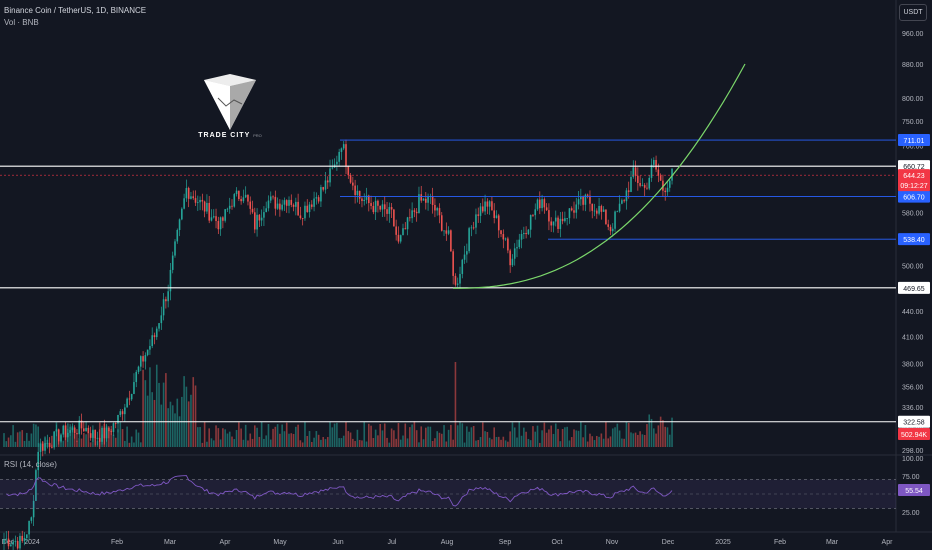 Image resolution: width=932 pixels, height=550 pixels. What do you see at coordinates (913, 459) in the screenshot?
I see `rsi-tick-0: 100.00` at bounding box center [913, 459].